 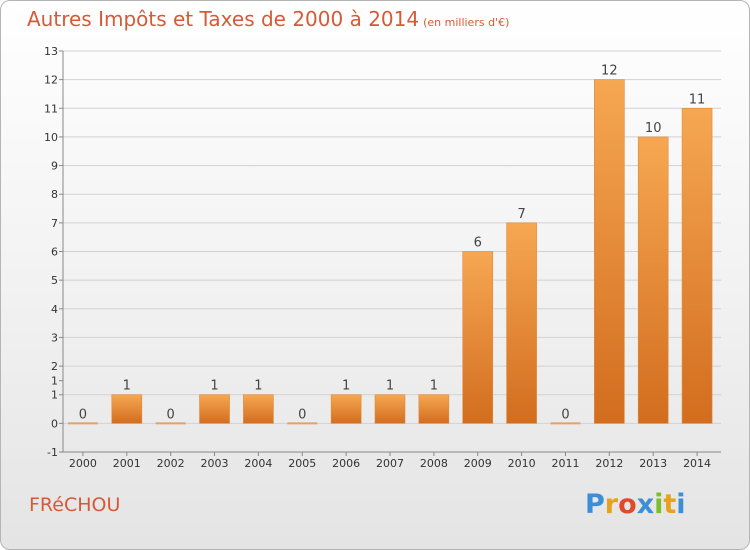 What do you see at coordinates (466, 22) in the screenshot?
I see `chart-title-unit: (en milliers d'€)` at bounding box center [466, 22].